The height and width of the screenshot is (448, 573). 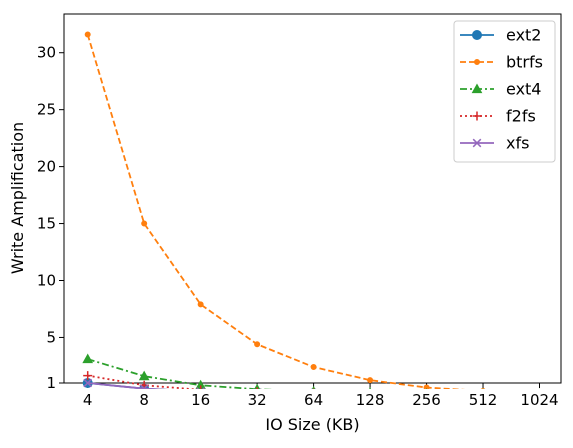 I want to click on x-tick-label: 8, so click(x=144, y=400).